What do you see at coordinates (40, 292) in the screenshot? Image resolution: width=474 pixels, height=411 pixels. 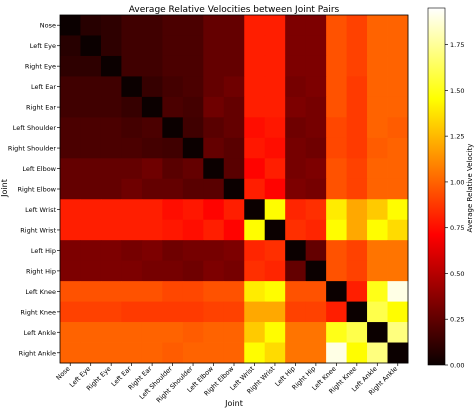 I see `y-tick-label: Left Knee` at bounding box center [40, 292].